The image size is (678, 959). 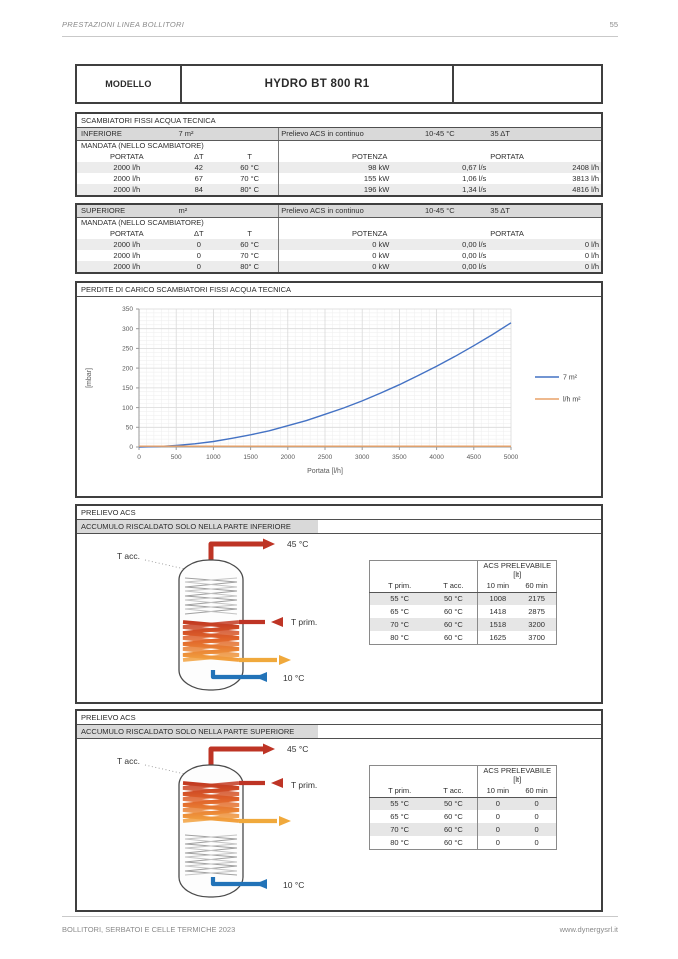 I want to click on x-tick-label: 2500, so click(x=325, y=457).